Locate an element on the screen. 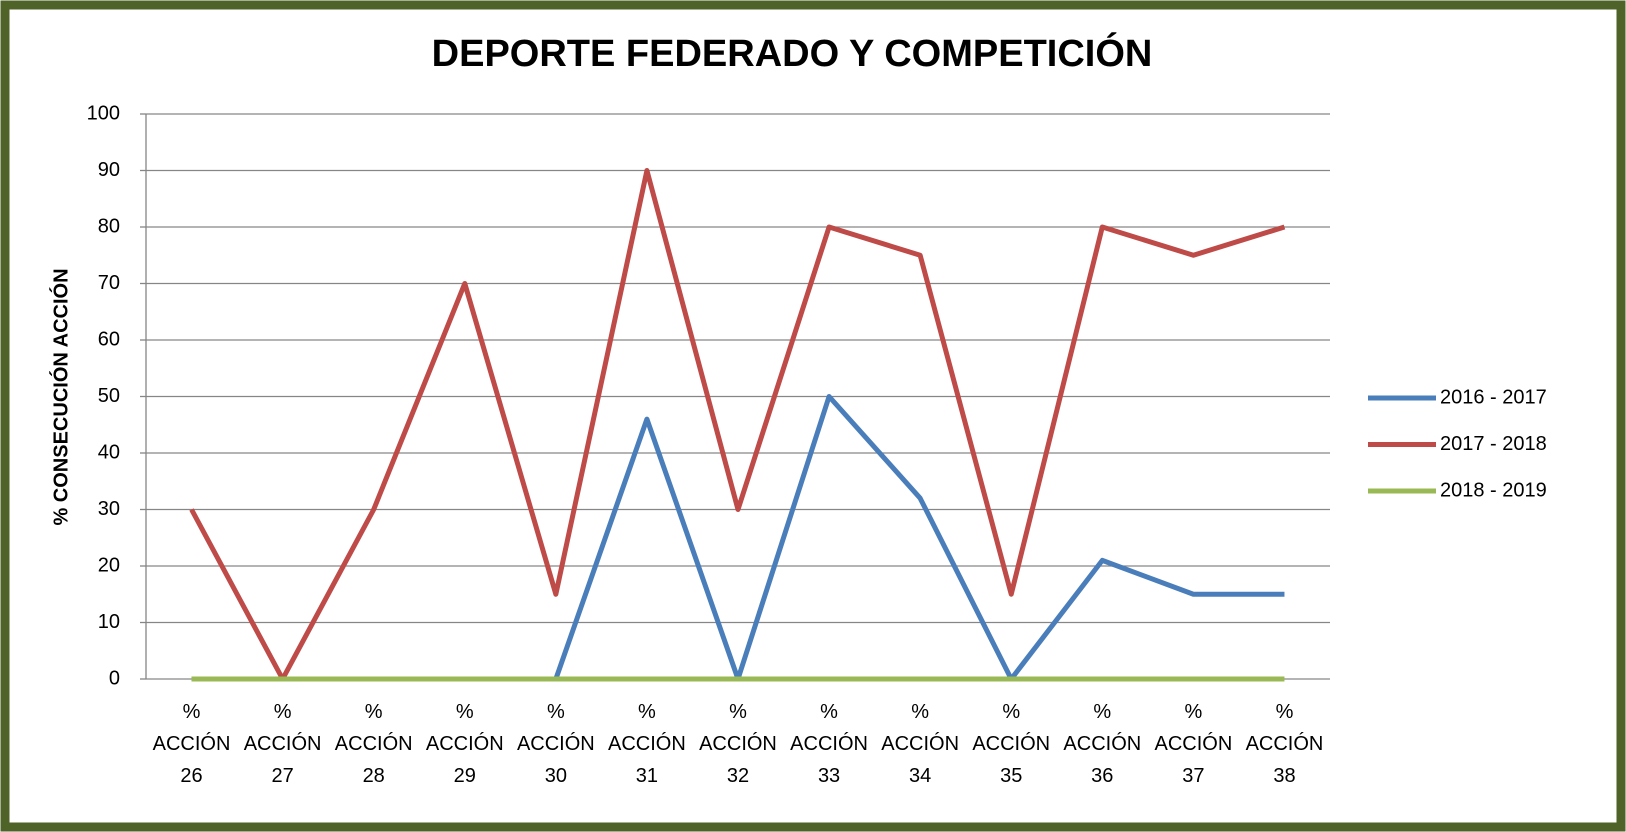 This screenshot has height=832, width=1626. x-tick-label: % ACCIÓN 34 is located at coordinates (920, 744).